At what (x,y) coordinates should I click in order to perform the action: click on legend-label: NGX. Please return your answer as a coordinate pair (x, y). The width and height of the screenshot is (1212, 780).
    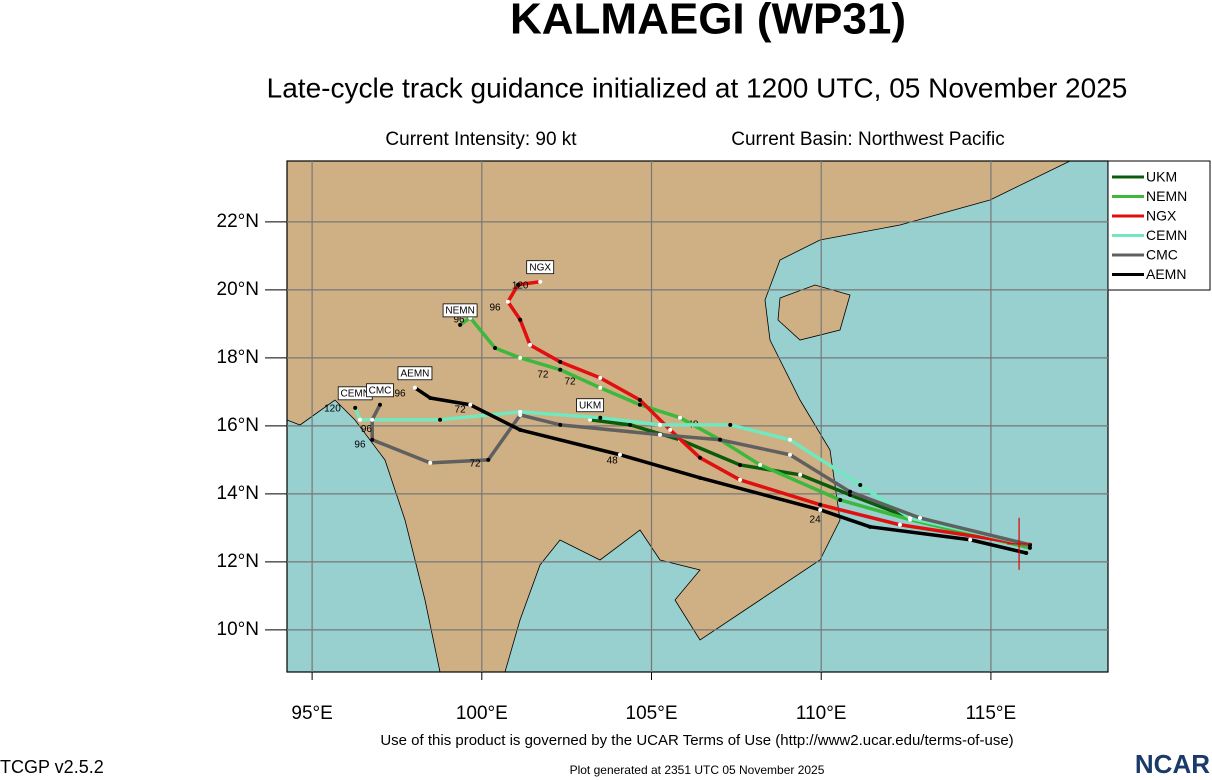
    Looking at the image, I should click on (1161, 216).